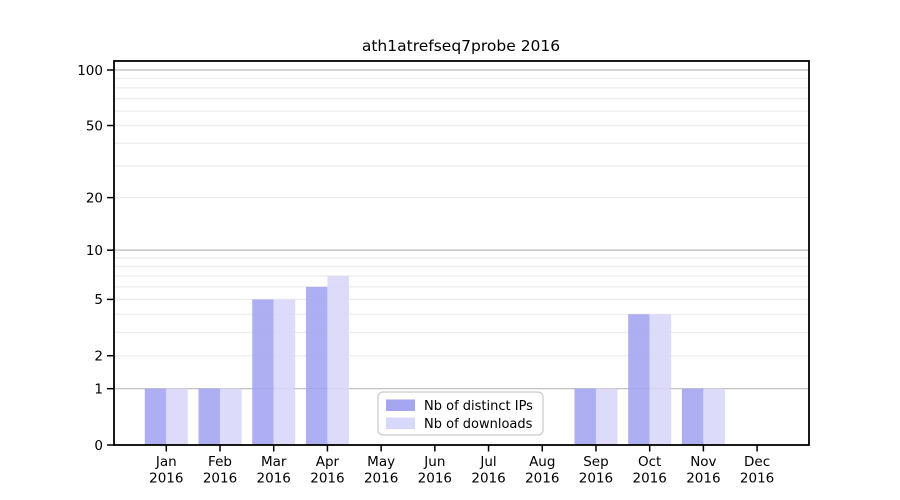 This screenshot has height=500, width=900. Describe the element at coordinates (166, 462) in the screenshot. I see `x-tick-label-month: Jan` at that location.